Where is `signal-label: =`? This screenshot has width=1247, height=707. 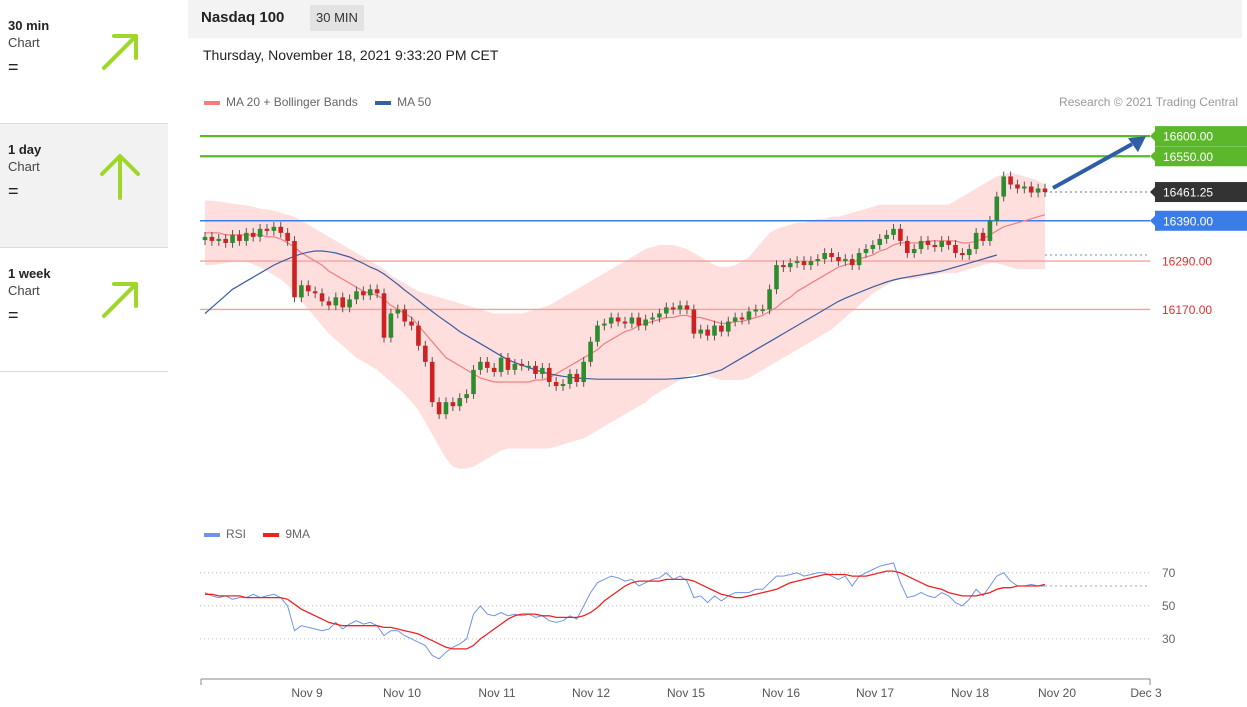 signal-label: = is located at coordinates (13, 67).